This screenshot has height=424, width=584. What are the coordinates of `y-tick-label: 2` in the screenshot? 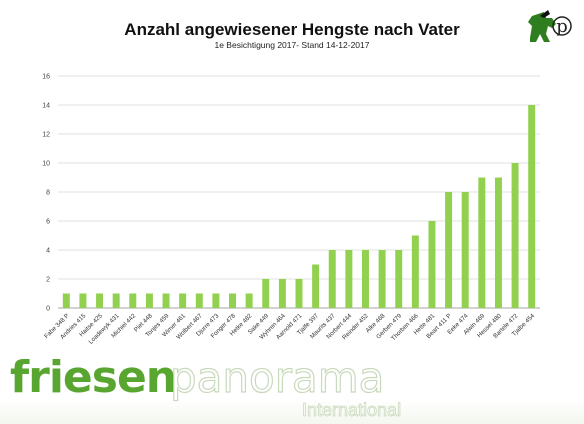 It's located at (48, 280).